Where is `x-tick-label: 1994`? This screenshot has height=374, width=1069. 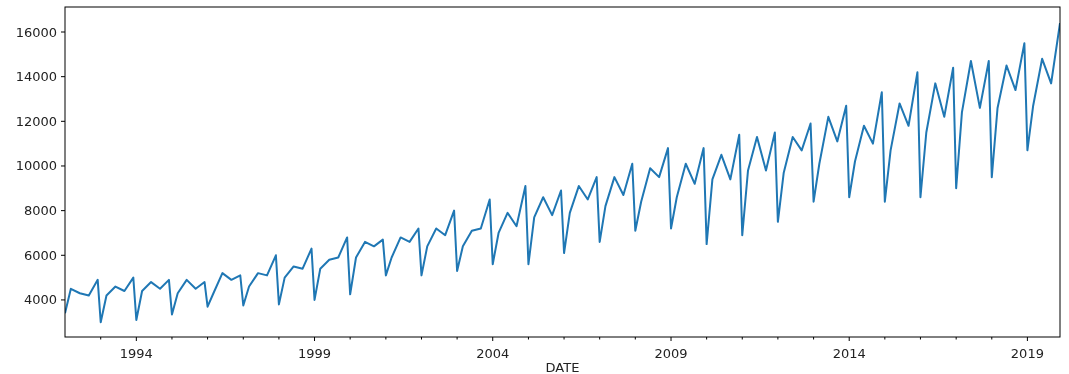 x-tick-label: 1994 is located at coordinates (136, 353).